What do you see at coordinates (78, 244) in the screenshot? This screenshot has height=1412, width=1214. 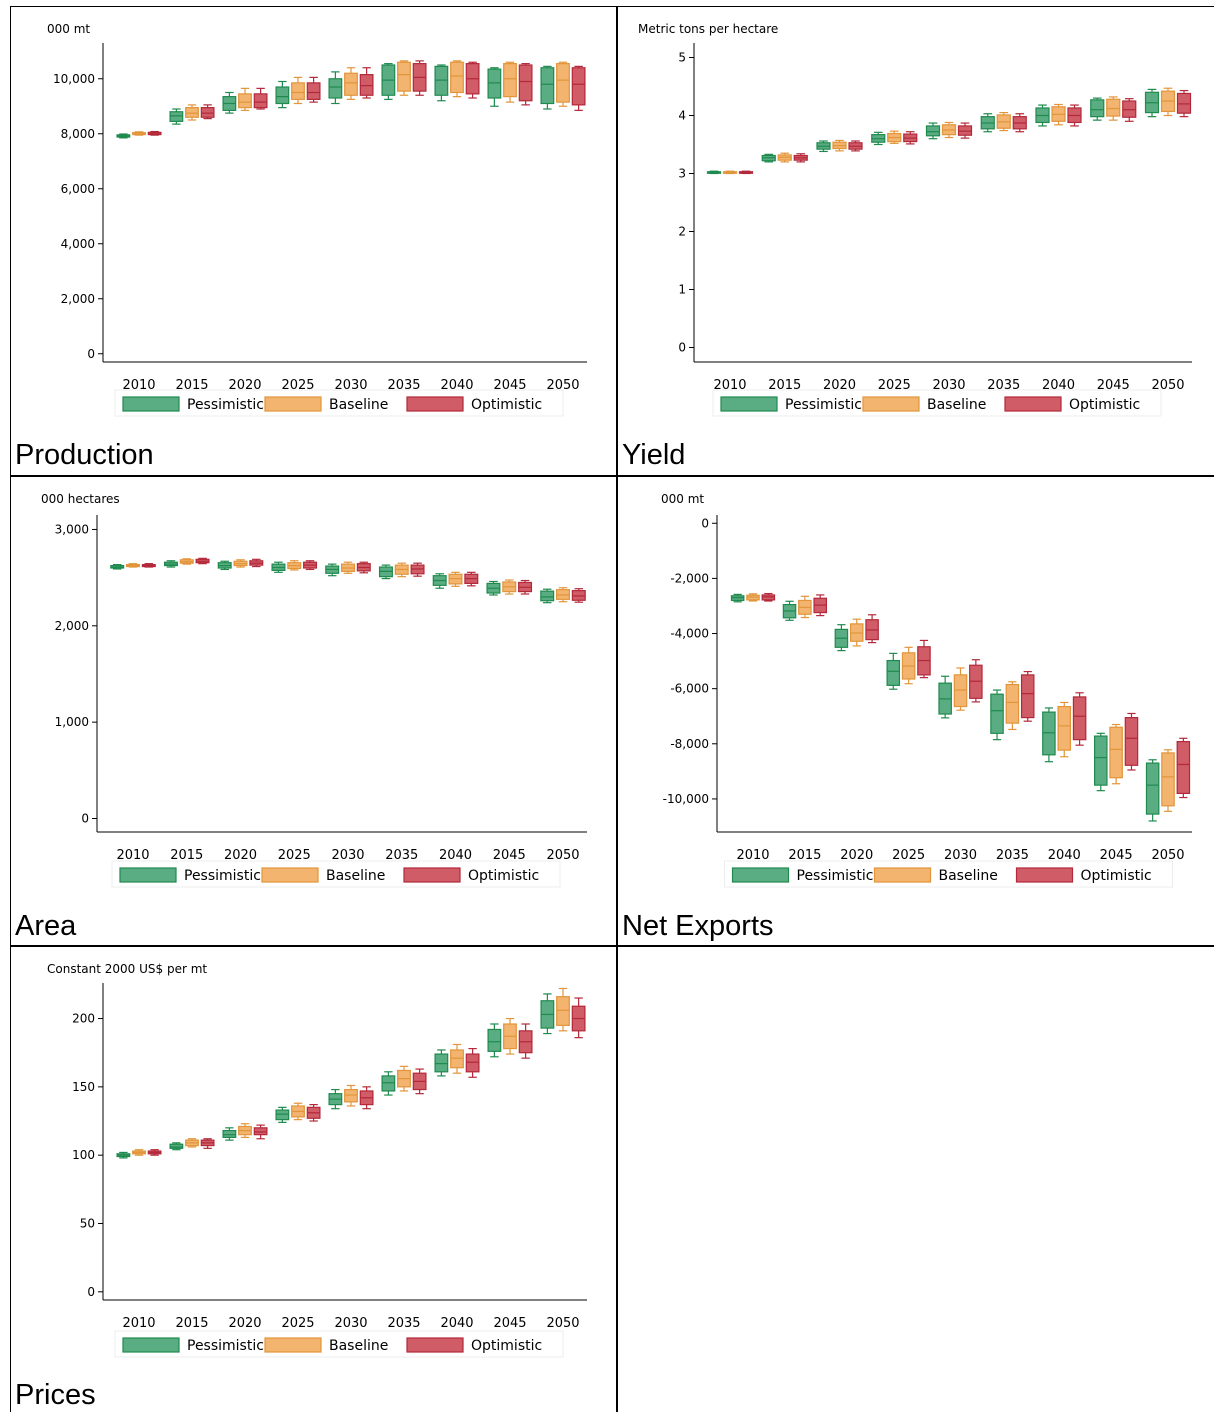 I see `y-tick-label: 4,000` at bounding box center [78, 244].